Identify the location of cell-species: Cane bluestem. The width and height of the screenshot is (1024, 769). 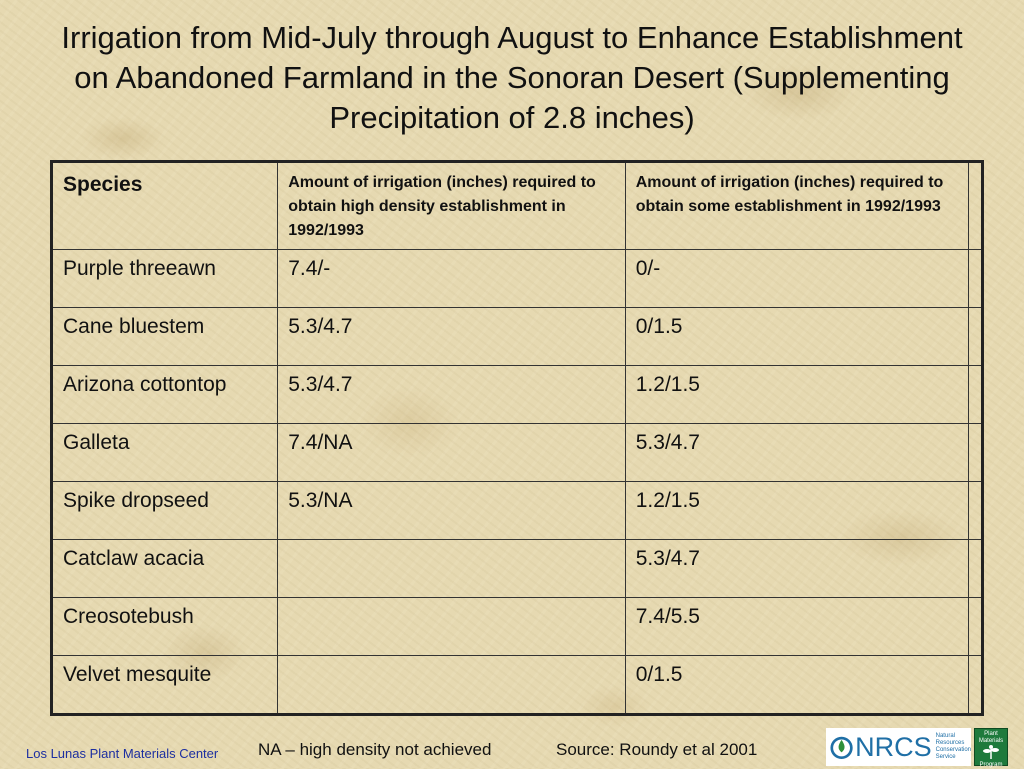
(164, 336).